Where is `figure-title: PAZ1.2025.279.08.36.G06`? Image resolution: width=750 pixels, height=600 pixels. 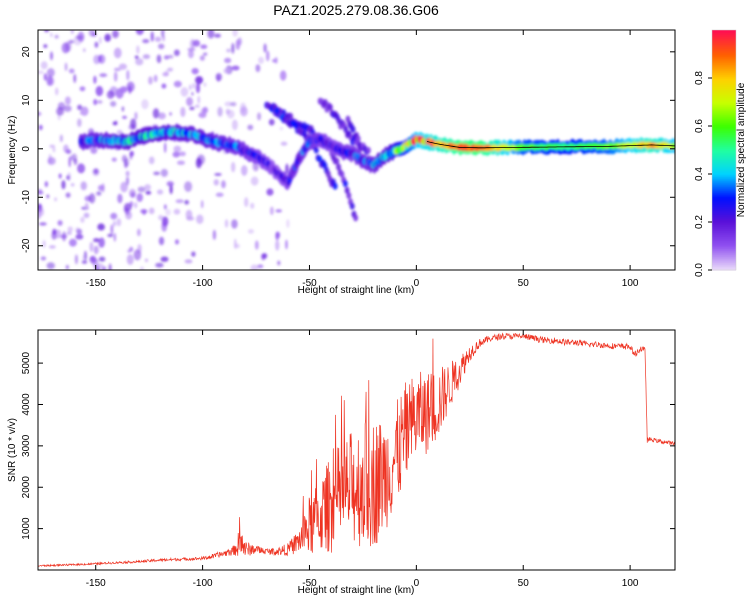 figure-title: PAZ1.2025.279.08.36.G06 is located at coordinates (356, 10).